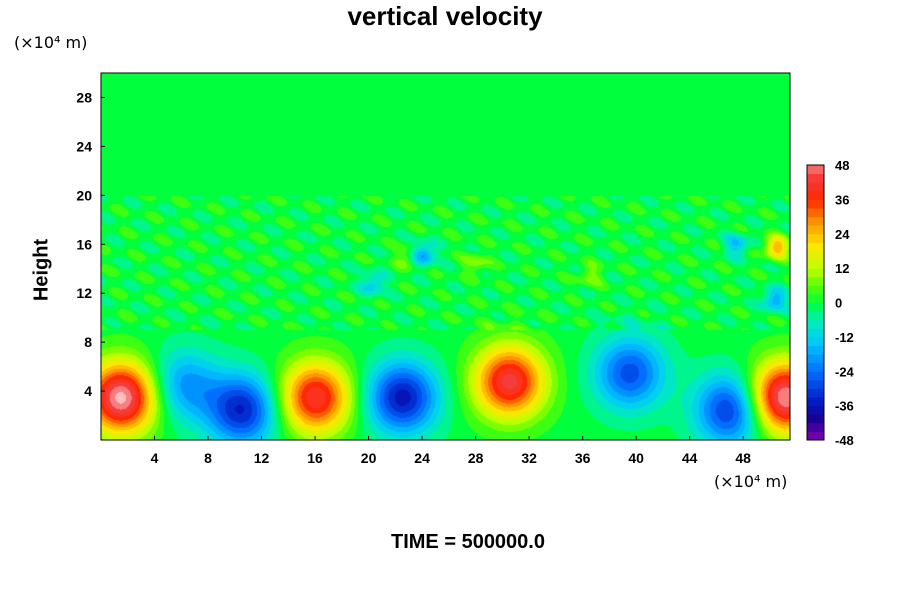  What do you see at coordinates (88, 391) in the screenshot?
I see `y-tick-label: 4` at bounding box center [88, 391].